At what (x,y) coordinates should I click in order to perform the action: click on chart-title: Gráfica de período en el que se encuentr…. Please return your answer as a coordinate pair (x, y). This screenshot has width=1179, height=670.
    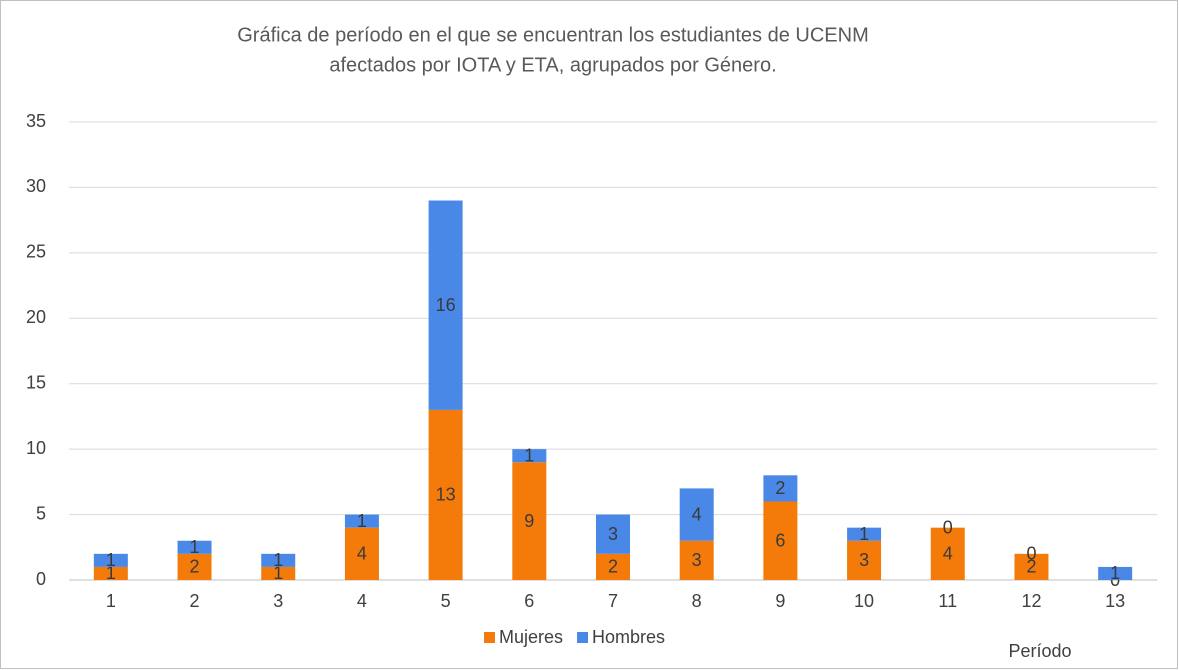
    Looking at the image, I should click on (552, 35).